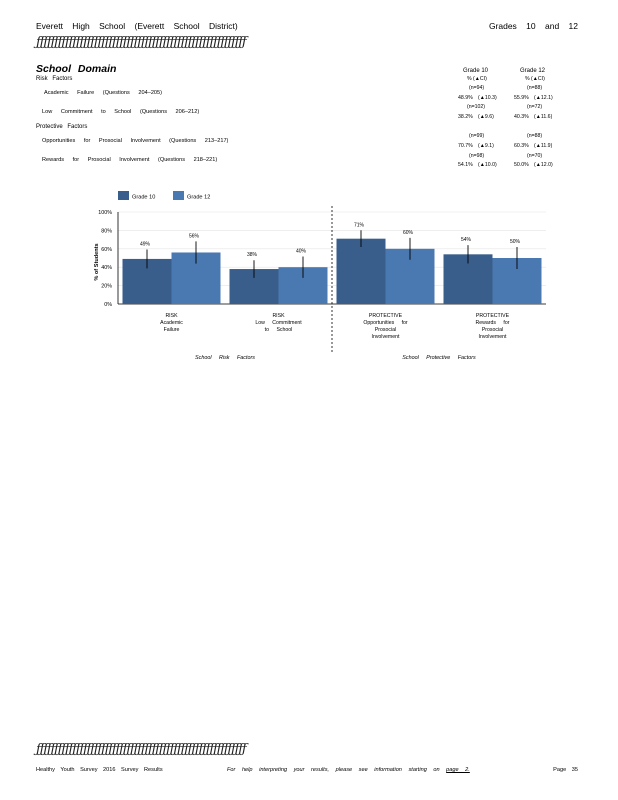 The width and height of the screenshot is (618, 800). I want to click on x-tick-label: Rewards for, so click(493, 323).